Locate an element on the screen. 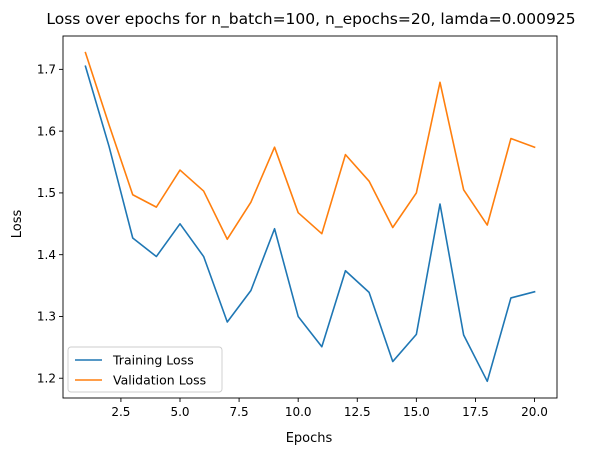  x-tick-label: 7.5 is located at coordinates (239, 412).